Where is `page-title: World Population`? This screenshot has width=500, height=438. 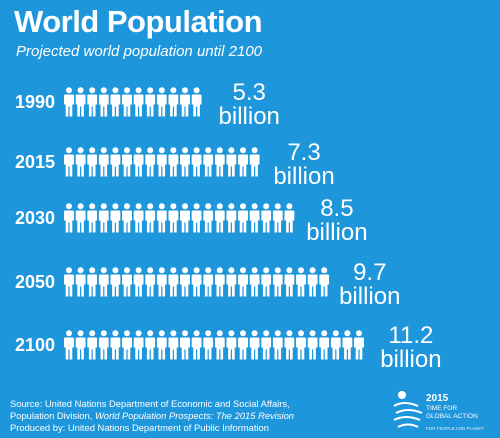 page-title: World Population is located at coordinates (138, 21).